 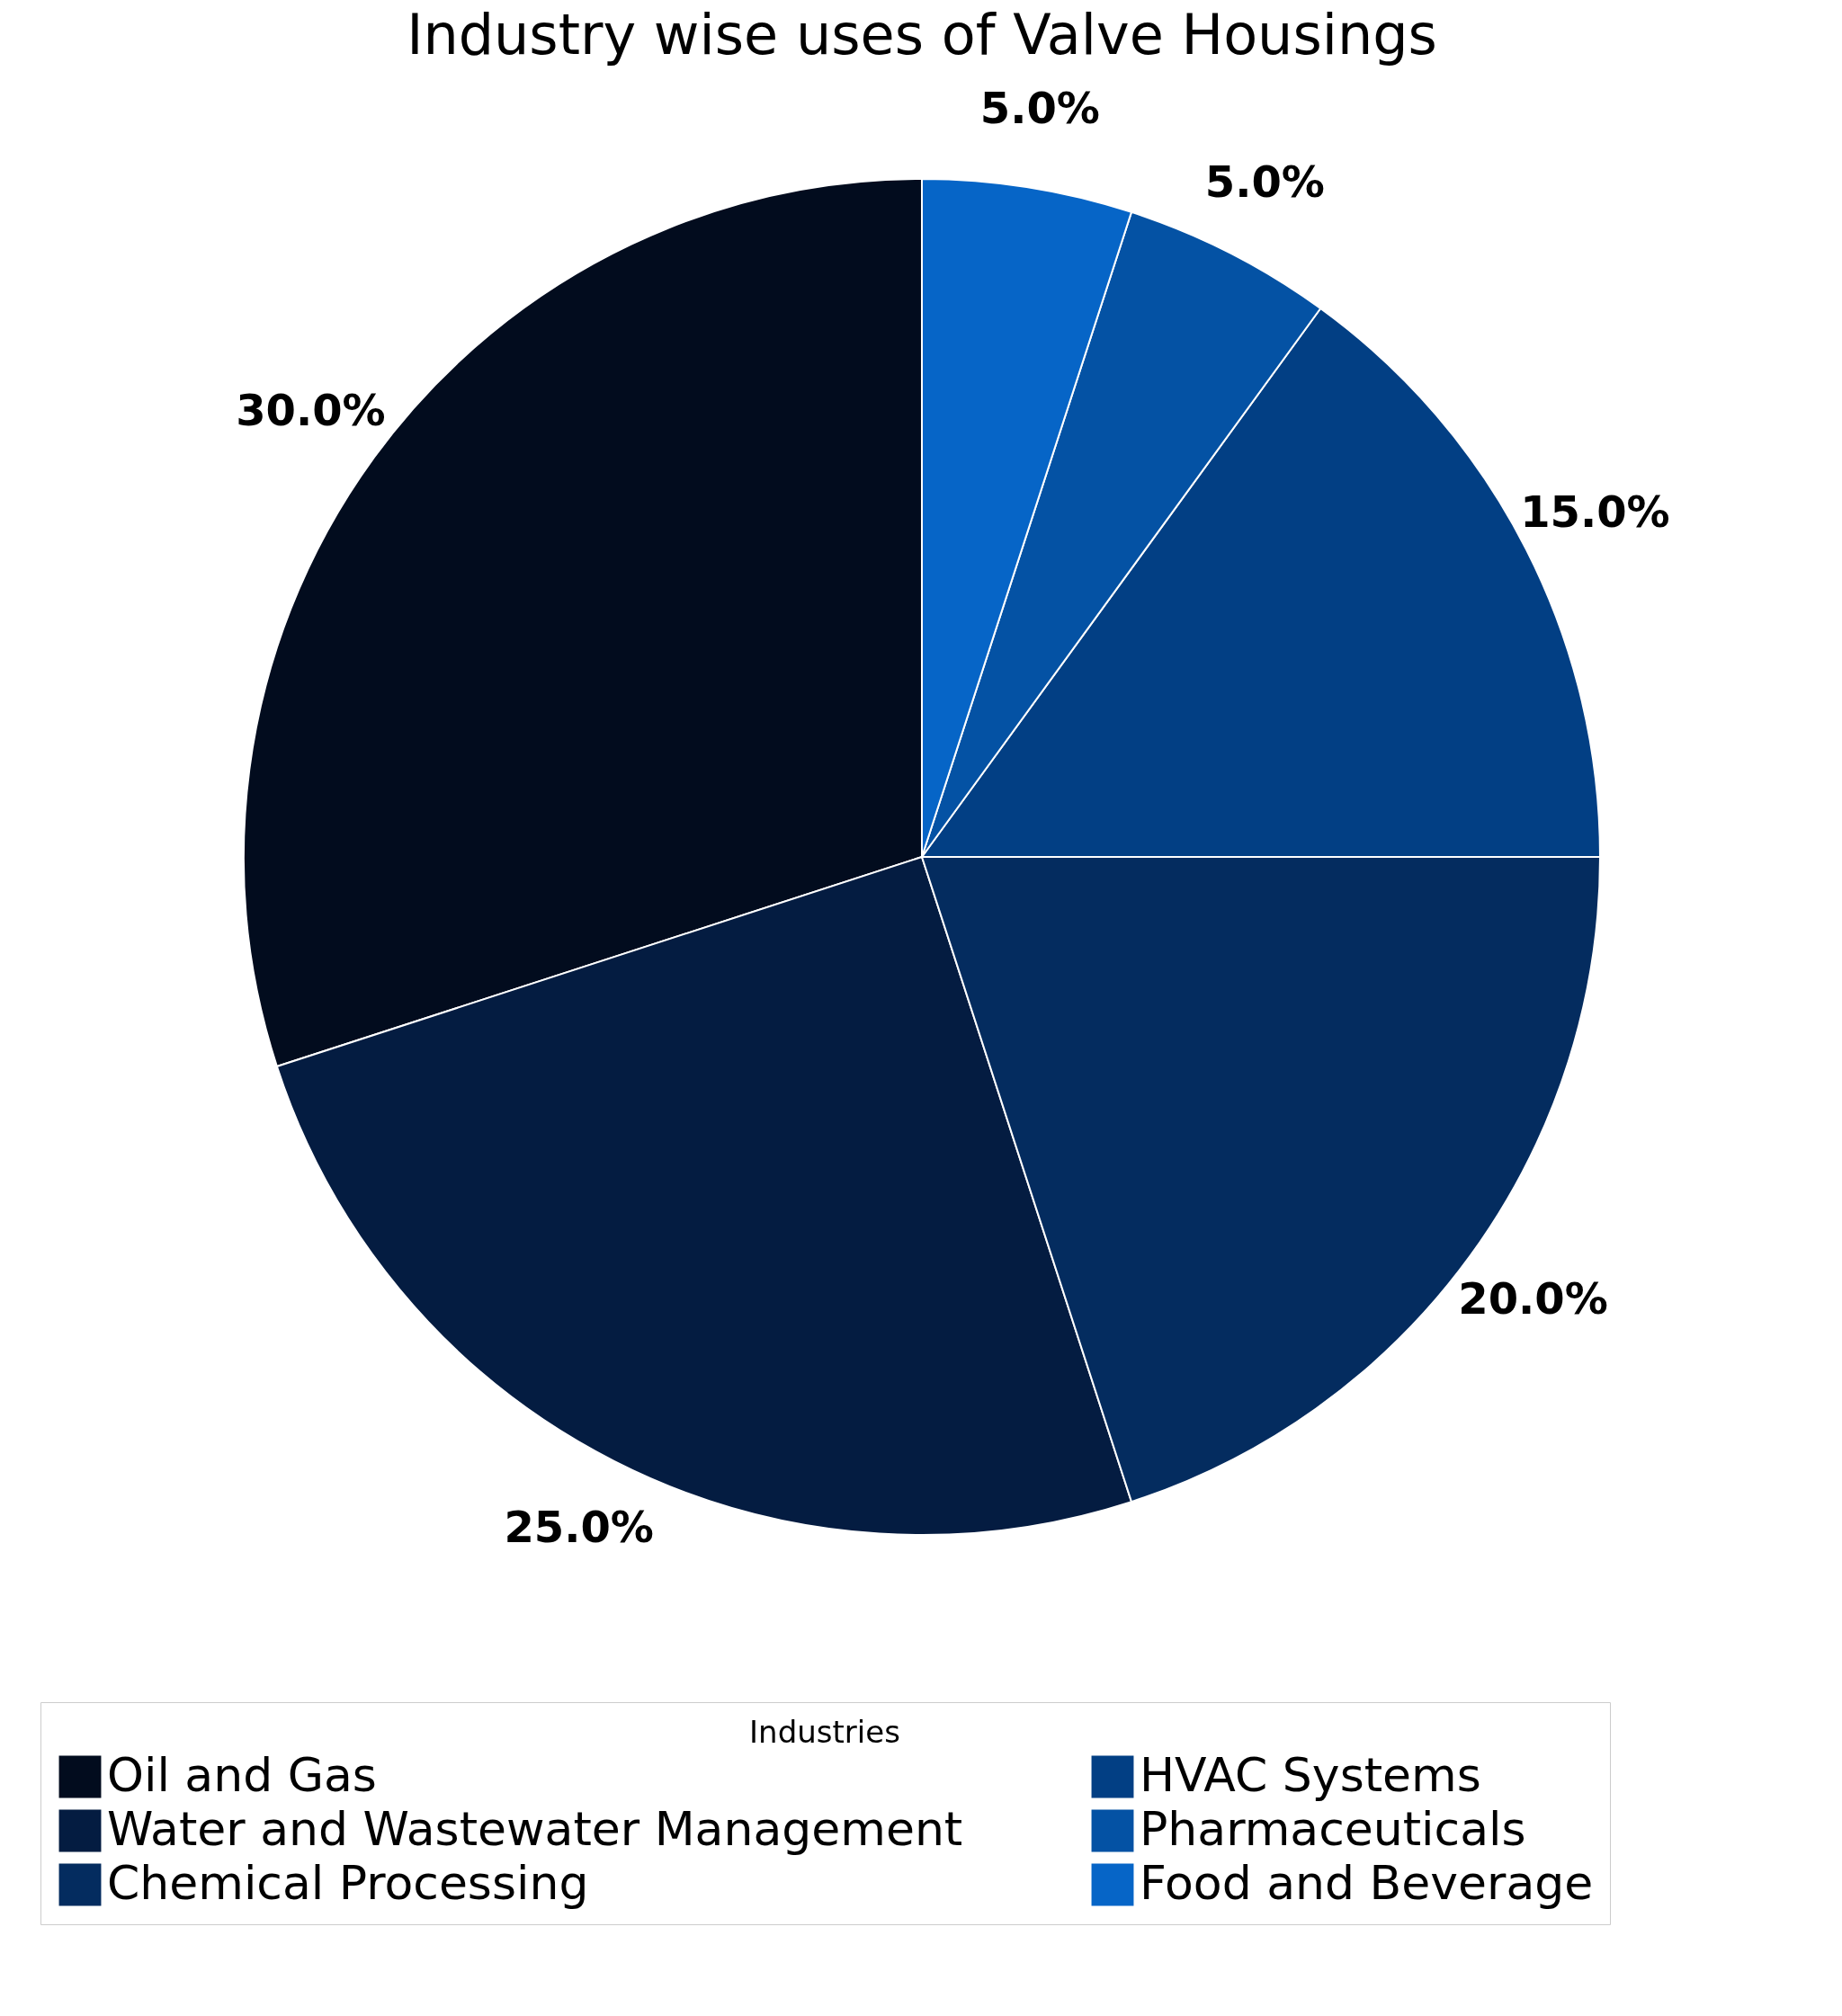 What do you see at coordinates (1595, 511) in the screenshot?
I see `data-label: 15.0%` at bounding box center [1595, 511].